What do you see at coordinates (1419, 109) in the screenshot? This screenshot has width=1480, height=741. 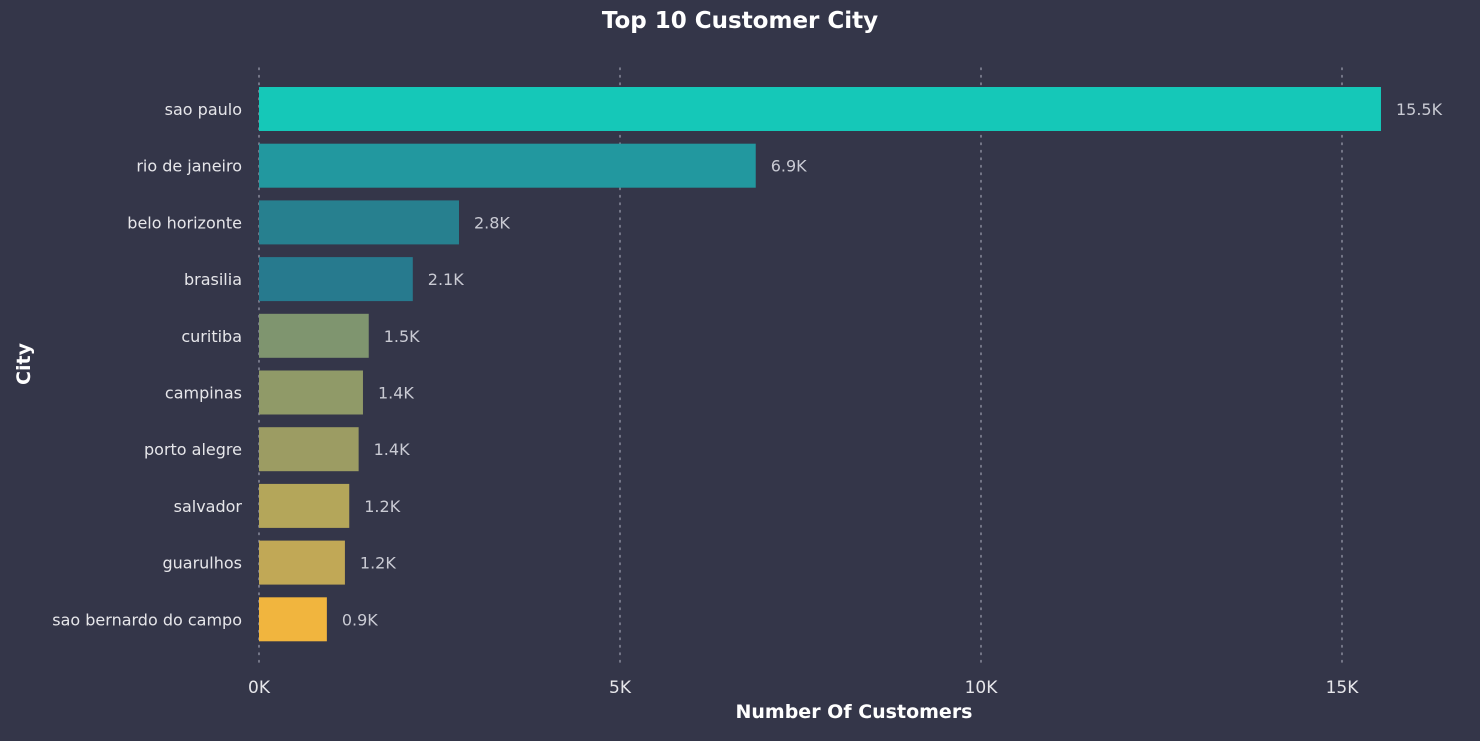 I see `data-label: 15.5K` at bounding box center [1419, 109].